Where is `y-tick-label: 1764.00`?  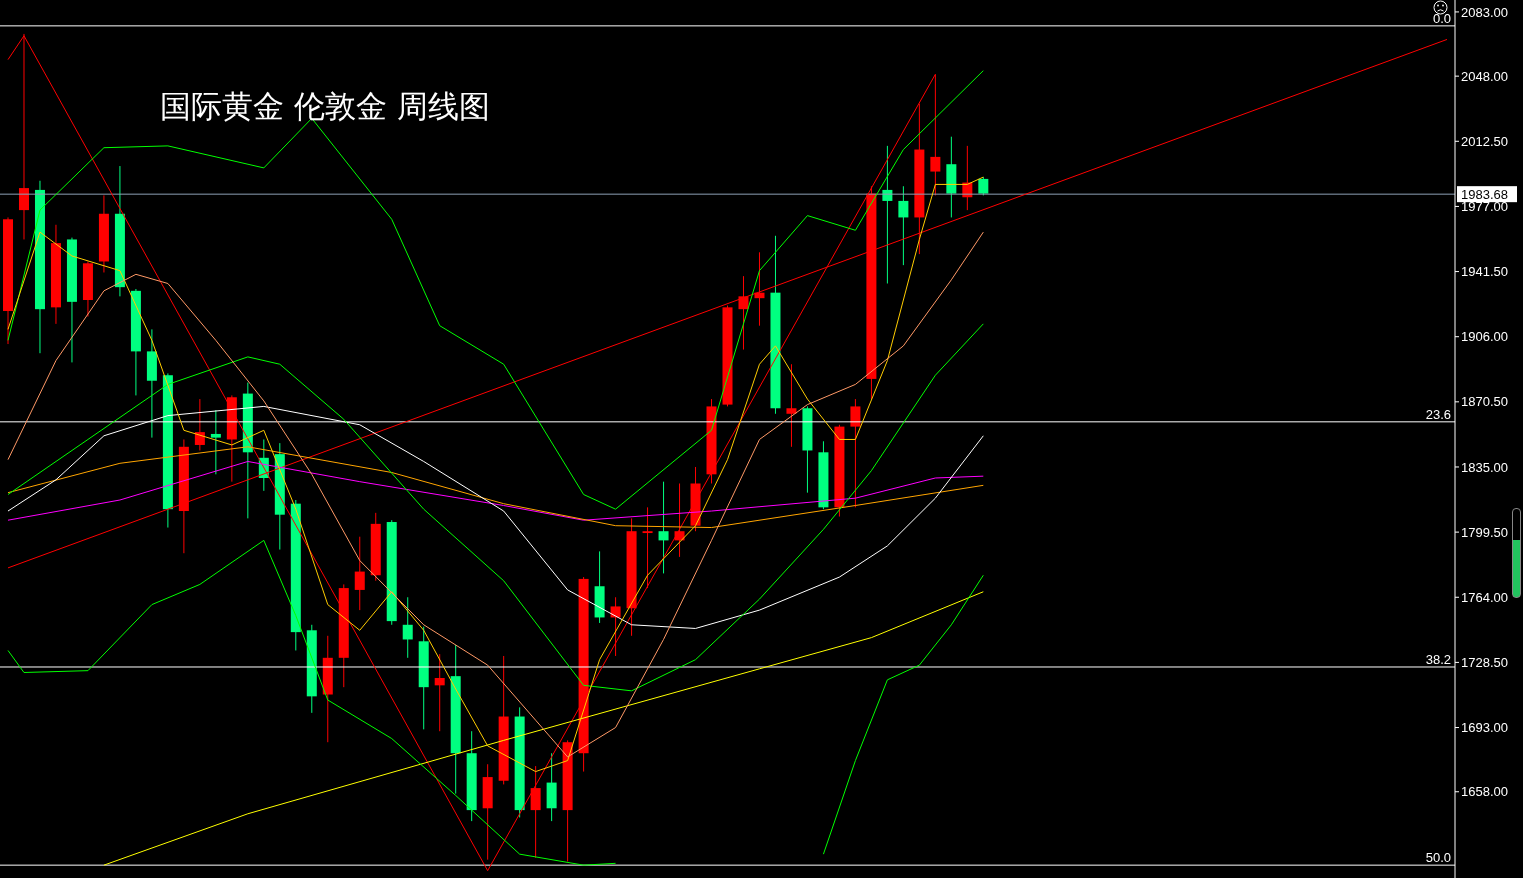
y-tick-label: 1764.00 is located at coordinates (1484, 597).